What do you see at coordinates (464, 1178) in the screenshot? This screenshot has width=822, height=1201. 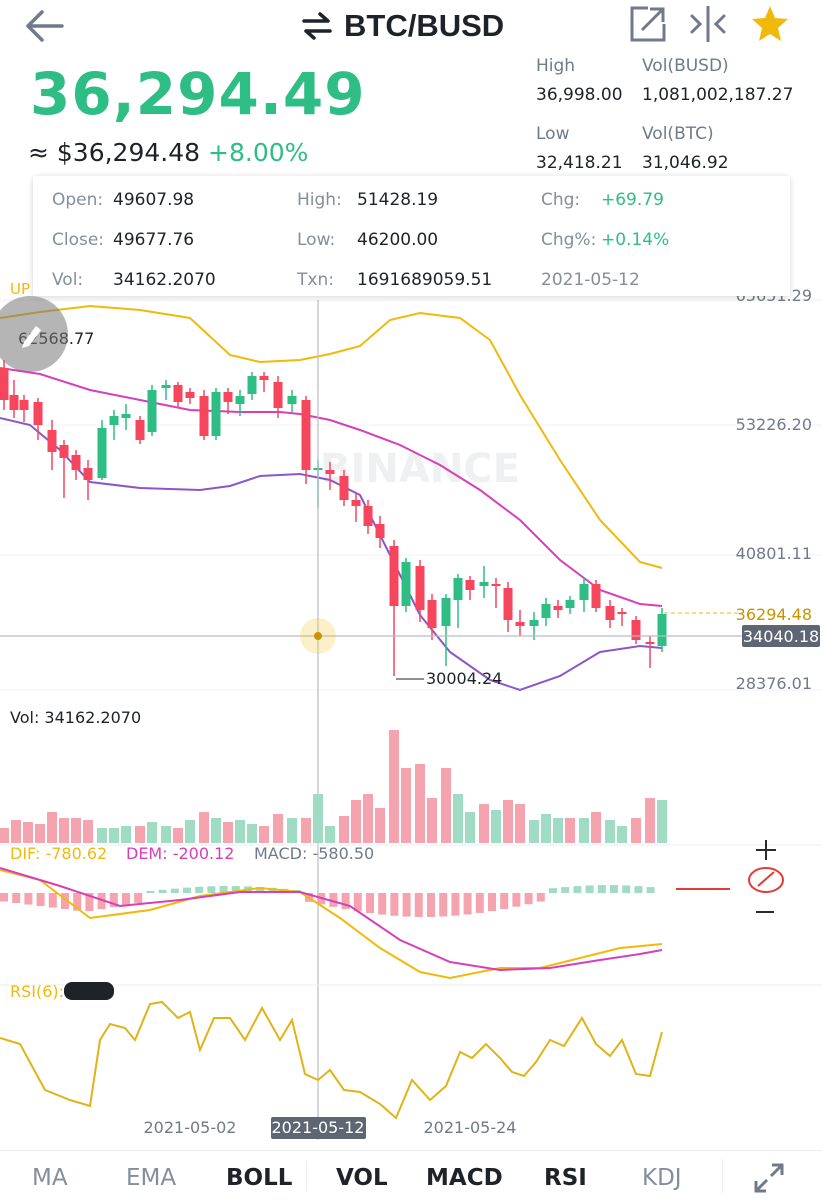 I see `tab-macd: MACD` at bounding box center [464, 1178].